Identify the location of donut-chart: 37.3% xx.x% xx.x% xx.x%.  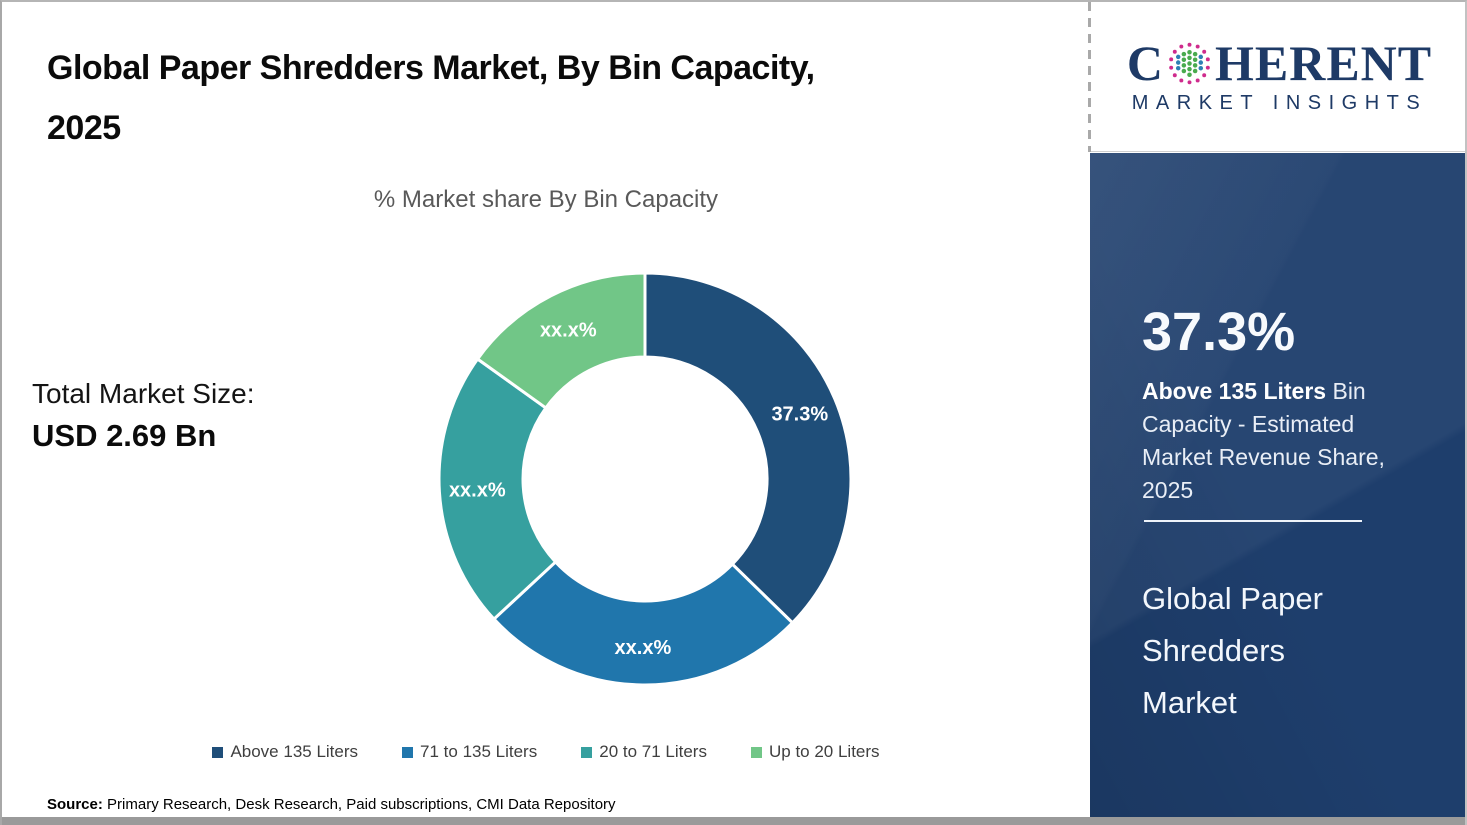
(645, 479).